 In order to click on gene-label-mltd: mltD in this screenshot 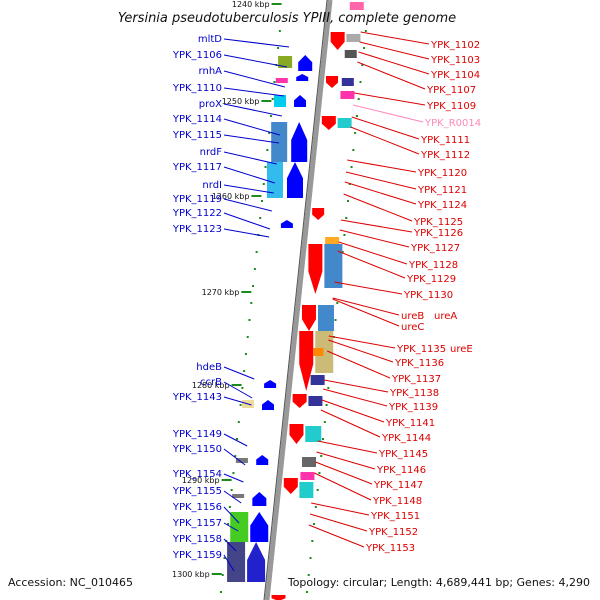, I will do `click(210, 39)`.